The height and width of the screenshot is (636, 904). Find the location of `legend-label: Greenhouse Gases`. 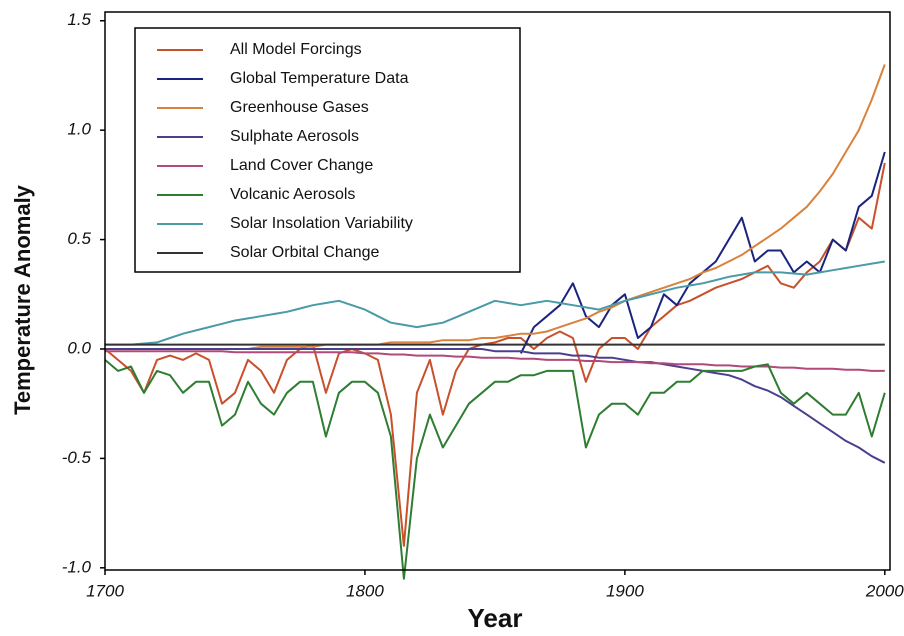

legend-label: Greenhouse Gases is located at coordinates (299, 107).